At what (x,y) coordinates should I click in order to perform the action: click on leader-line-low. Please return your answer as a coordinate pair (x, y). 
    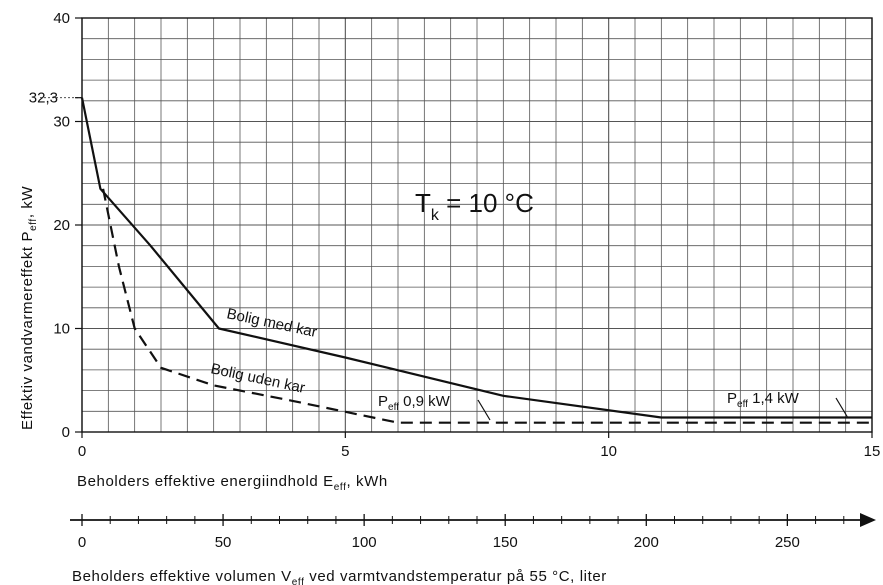
    Looking at the image, I should click on (484, 410).